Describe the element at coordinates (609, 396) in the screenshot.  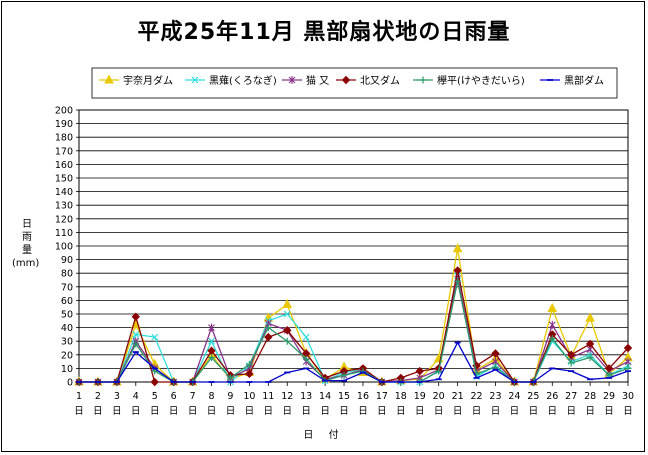
I see `x-tick-label: 29` at that location.